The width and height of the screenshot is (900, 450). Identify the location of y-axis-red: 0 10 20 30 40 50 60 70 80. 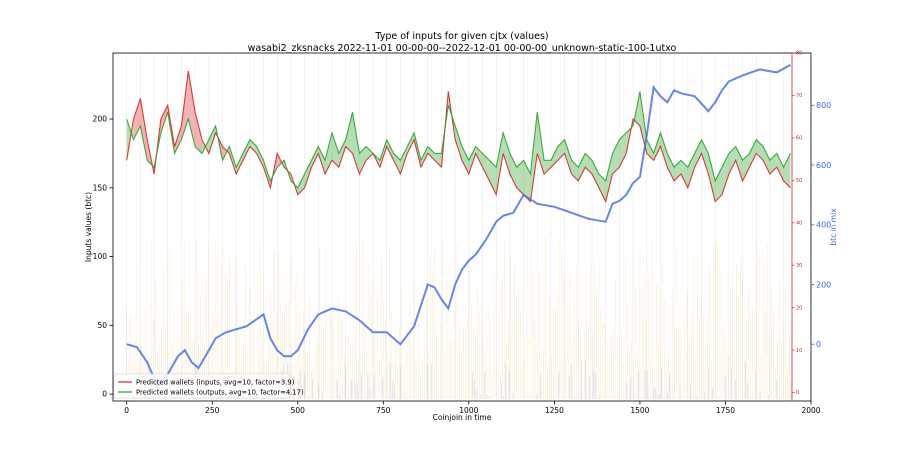
(797, 223).